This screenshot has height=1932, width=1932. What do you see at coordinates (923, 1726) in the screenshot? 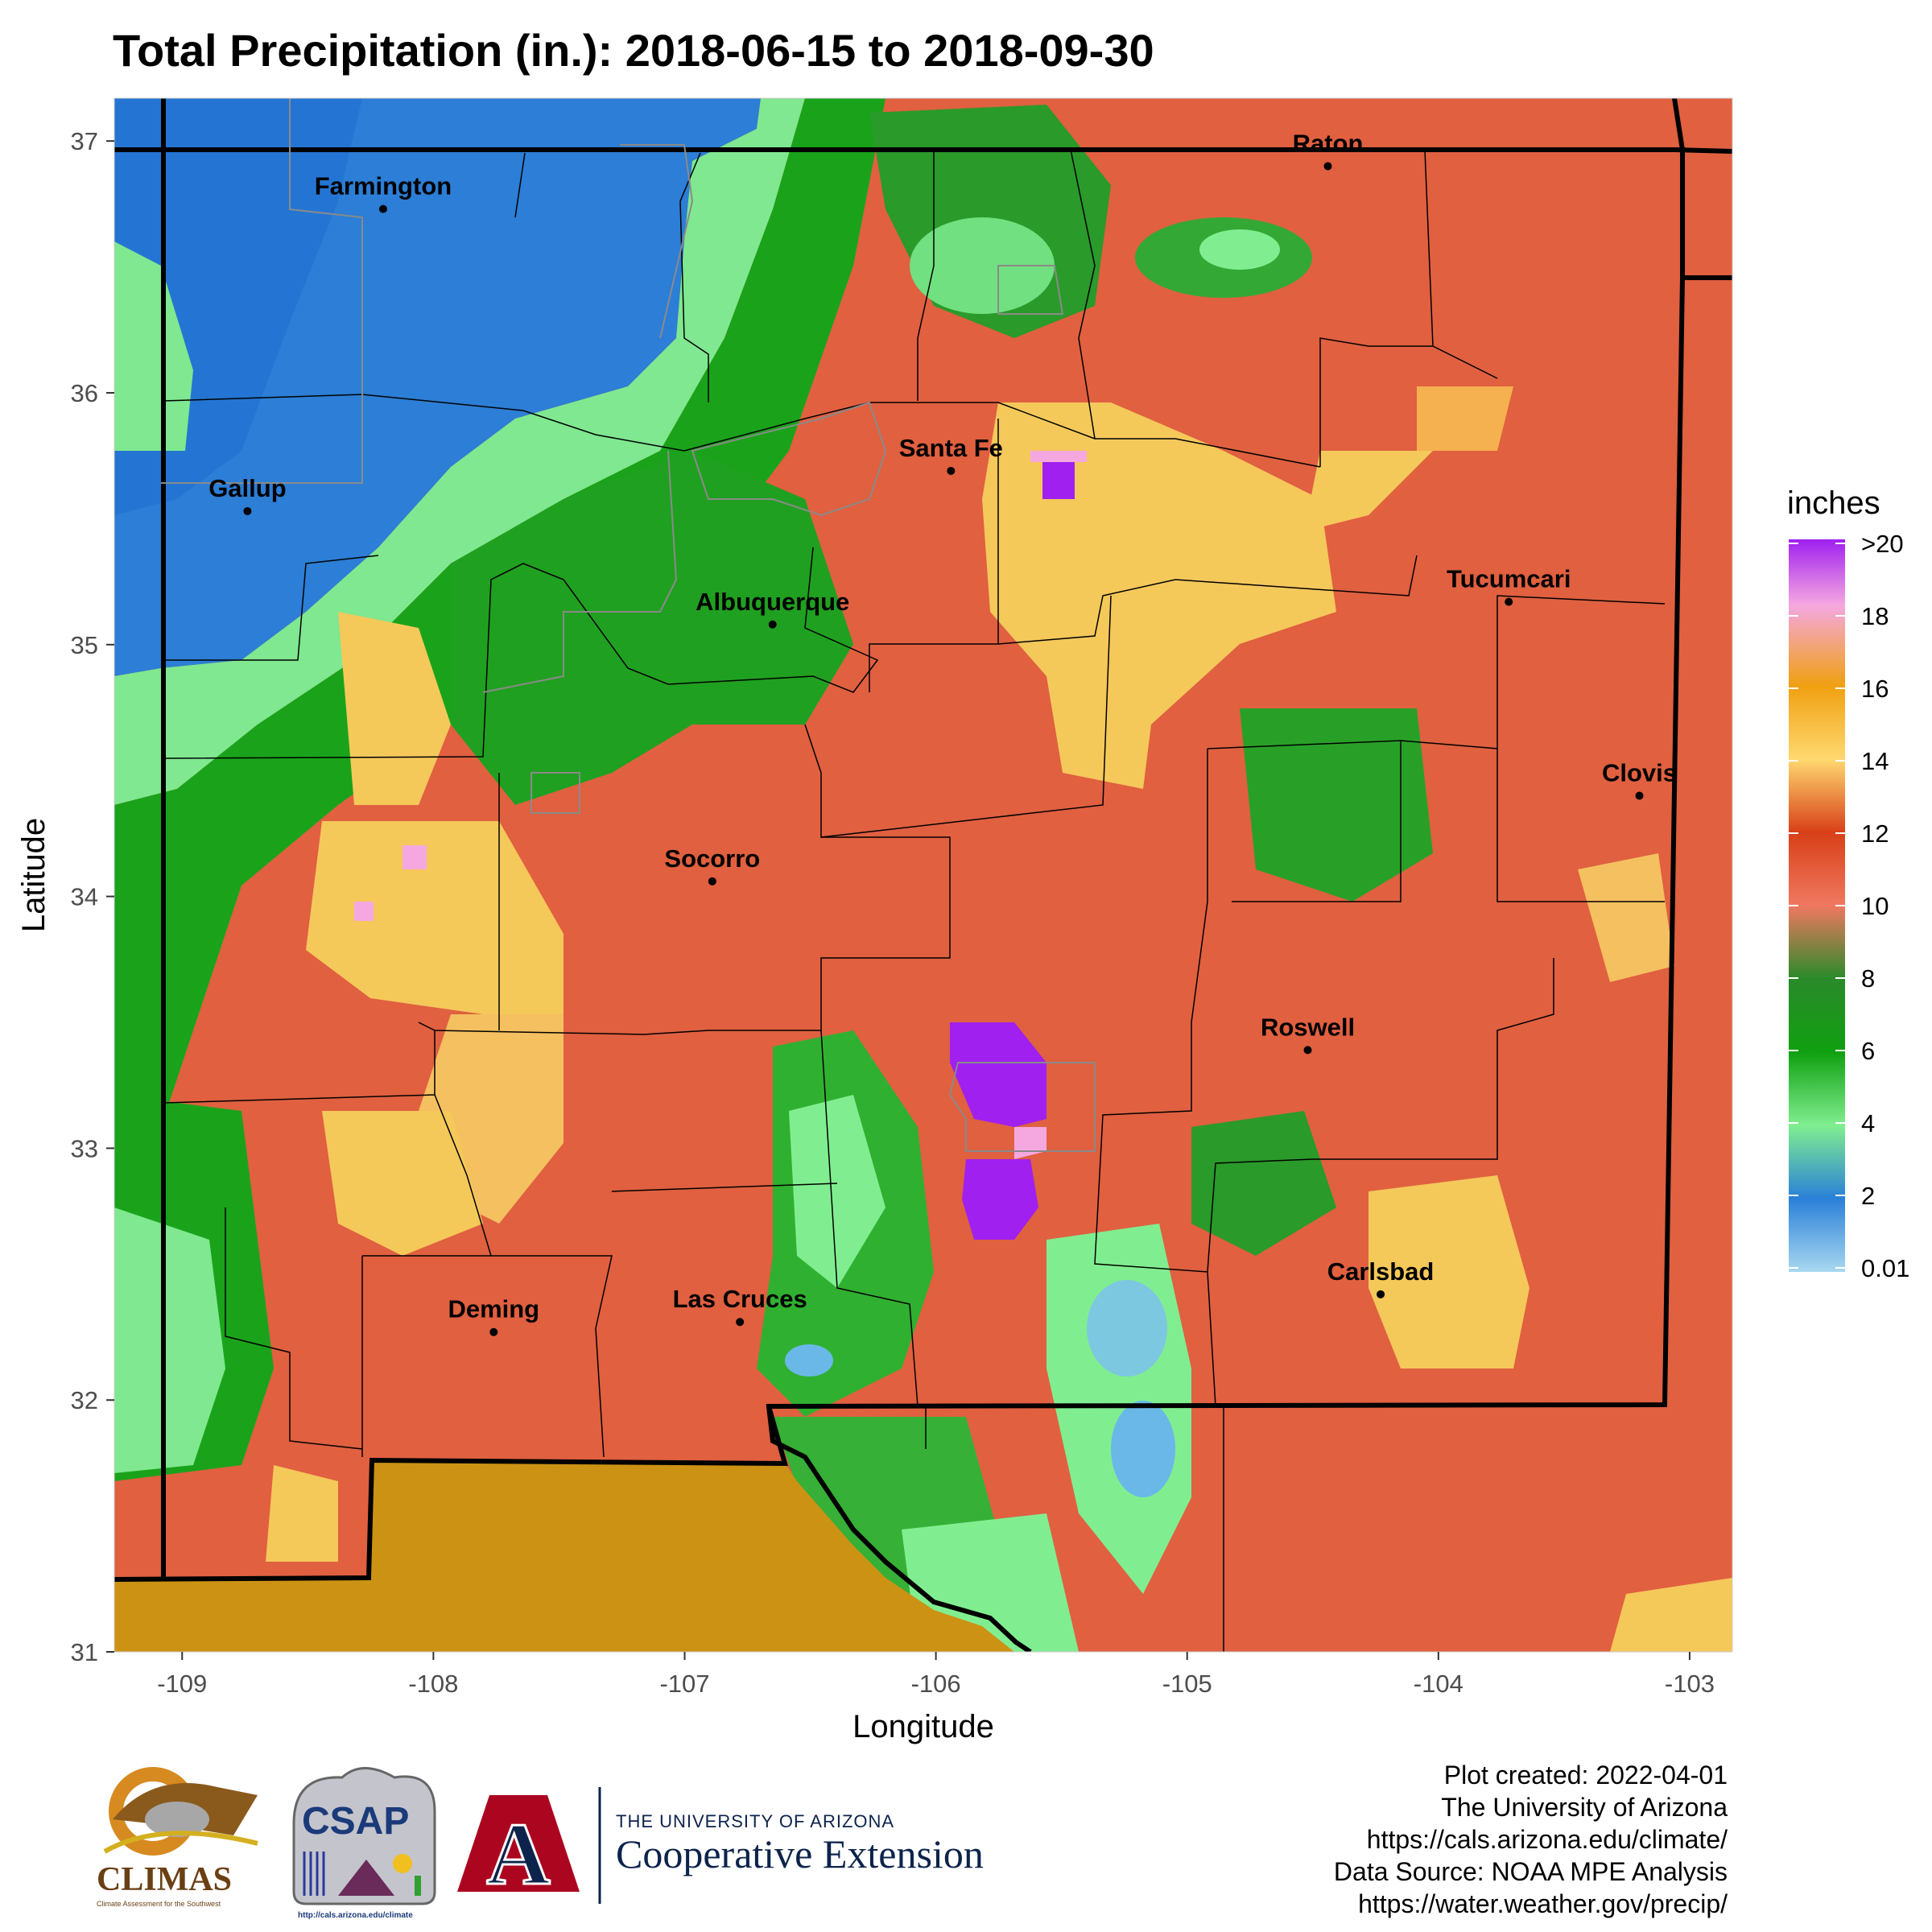
I see `x-axis-label: Longitude` at bounding box center [923, 1726].